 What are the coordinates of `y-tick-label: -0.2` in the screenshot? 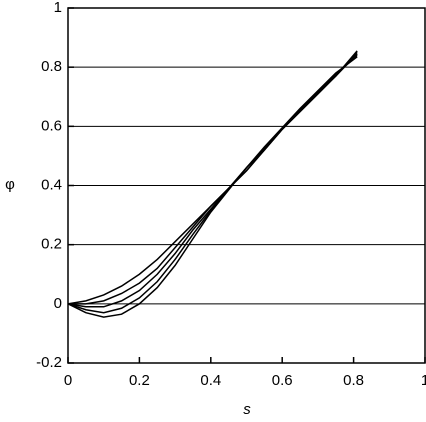 It's located at (49, 362).